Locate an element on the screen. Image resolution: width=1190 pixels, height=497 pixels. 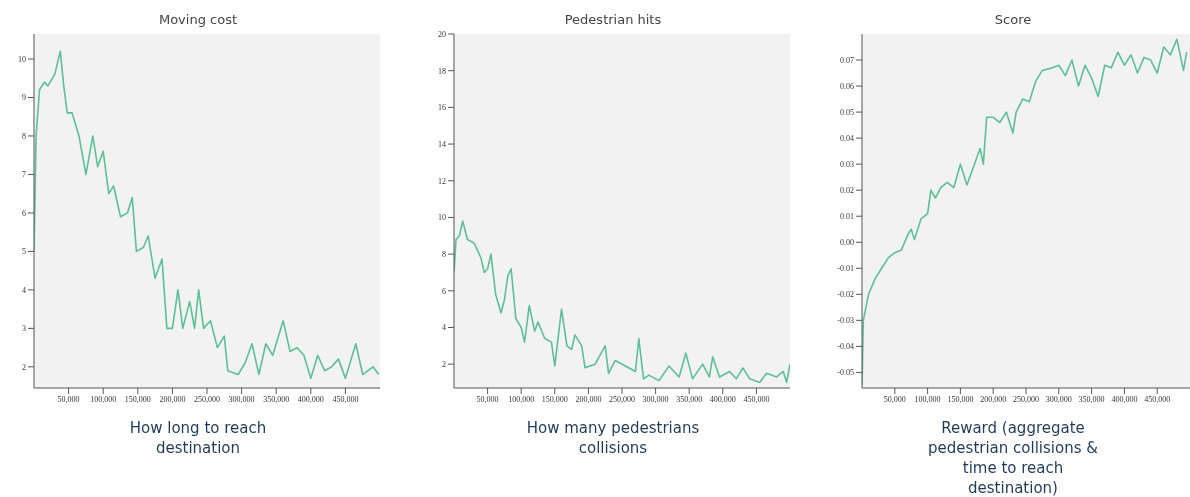
y-tick-label: 16 is located at coordinates (442, 108).